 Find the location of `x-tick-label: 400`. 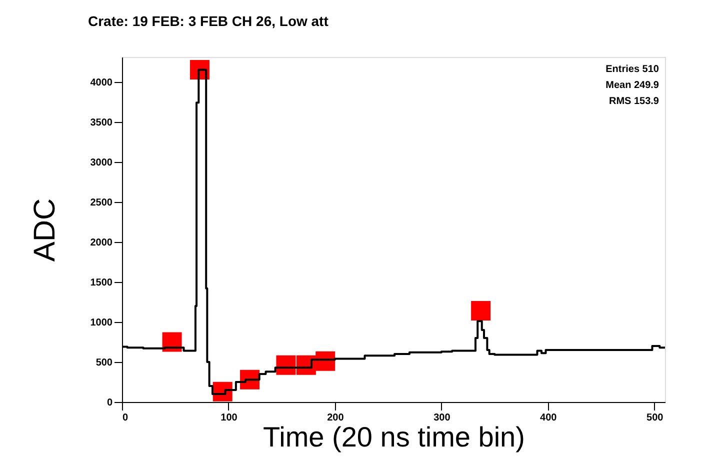

x-tick-label: 400 is located at coordinates (549, 418).